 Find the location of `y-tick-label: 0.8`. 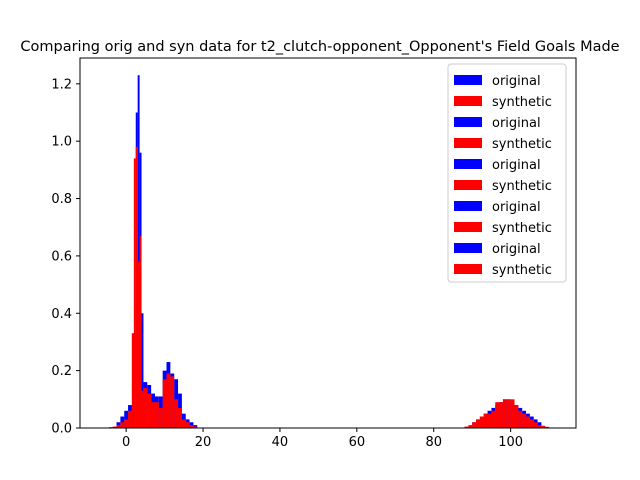

y-tick-label: 0.8 is located at coordinates (61, 199).